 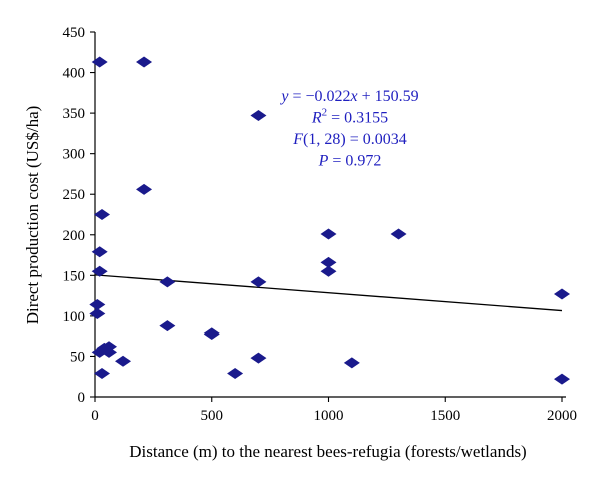 I want to click on x-tick-label: 1500, so click(x=445, y=416).